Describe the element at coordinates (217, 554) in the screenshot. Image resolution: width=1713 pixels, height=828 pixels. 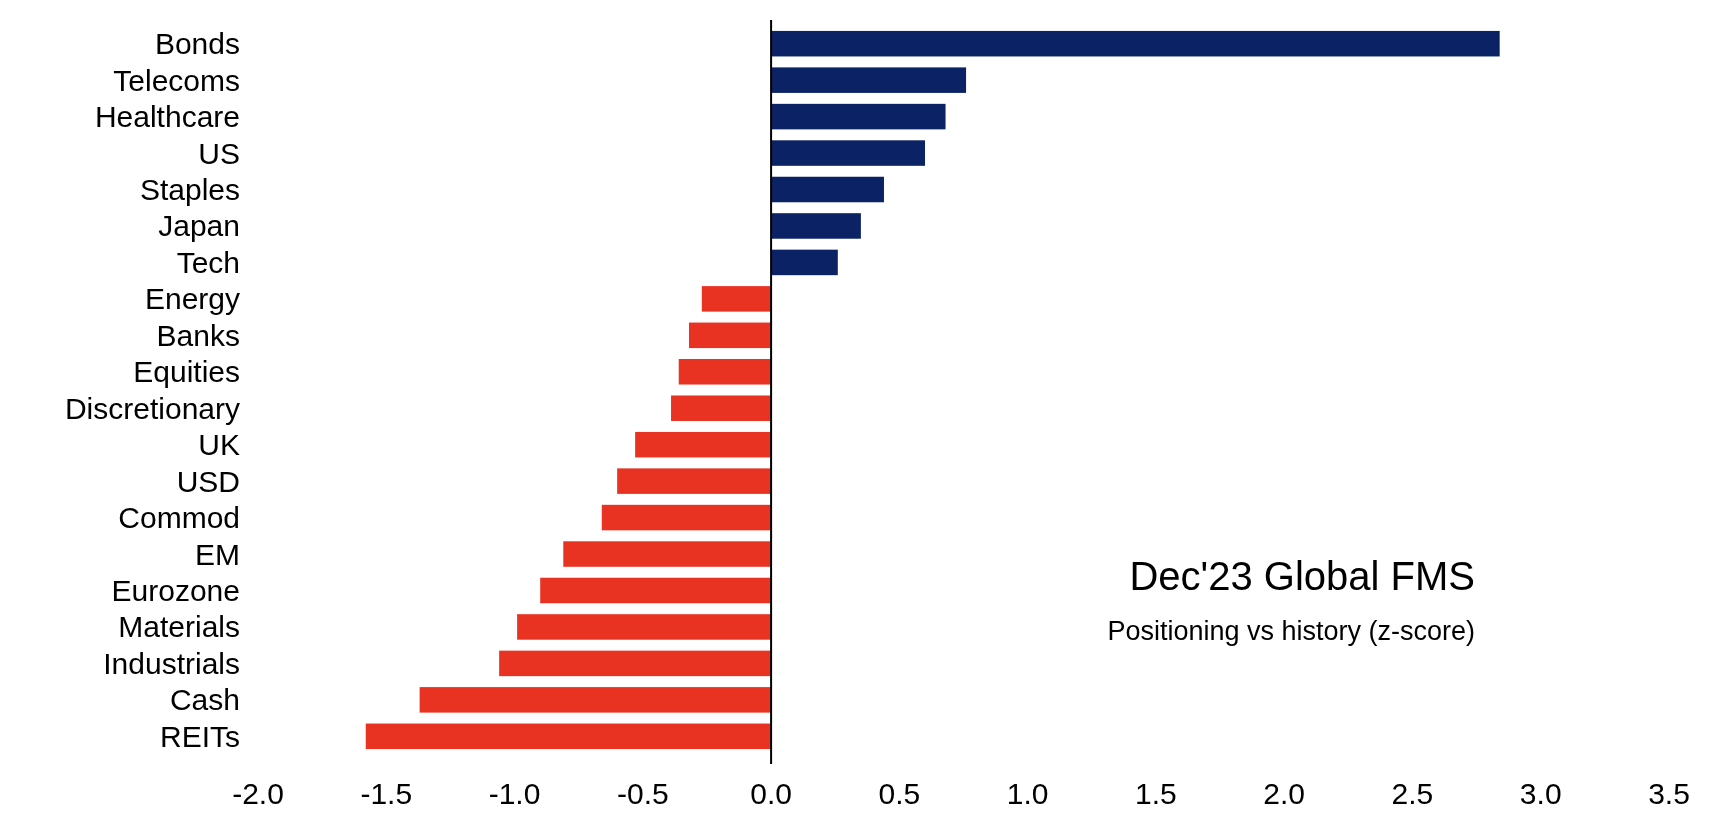
I see `y-tick-label: EM` at that location.